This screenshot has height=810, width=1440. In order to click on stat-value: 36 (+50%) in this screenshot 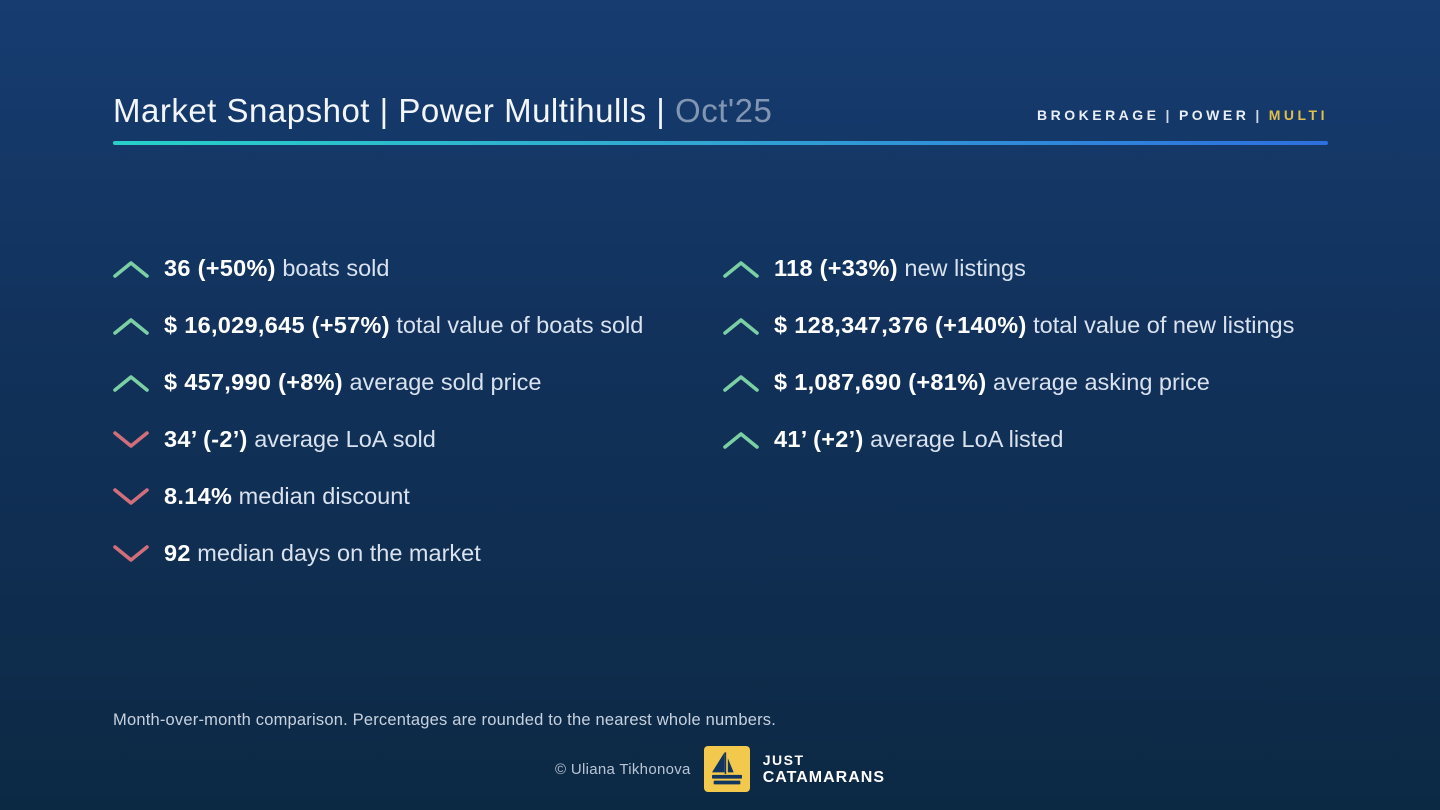, I will do `click(220, 268)`.